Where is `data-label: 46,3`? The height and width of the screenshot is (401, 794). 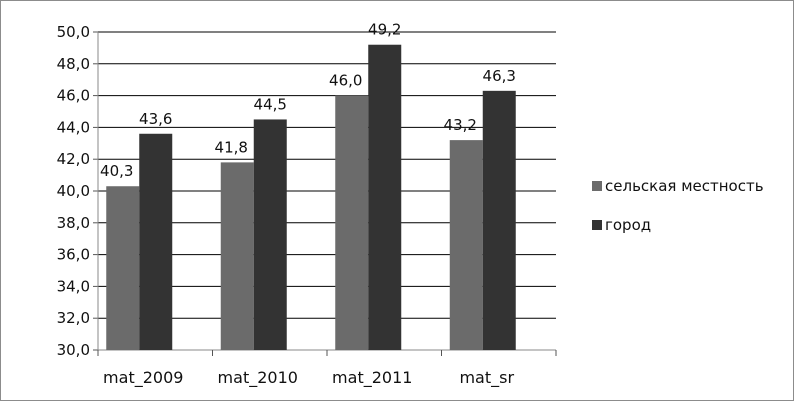 data-label: 46,3 is located at coordinates (499, 76).